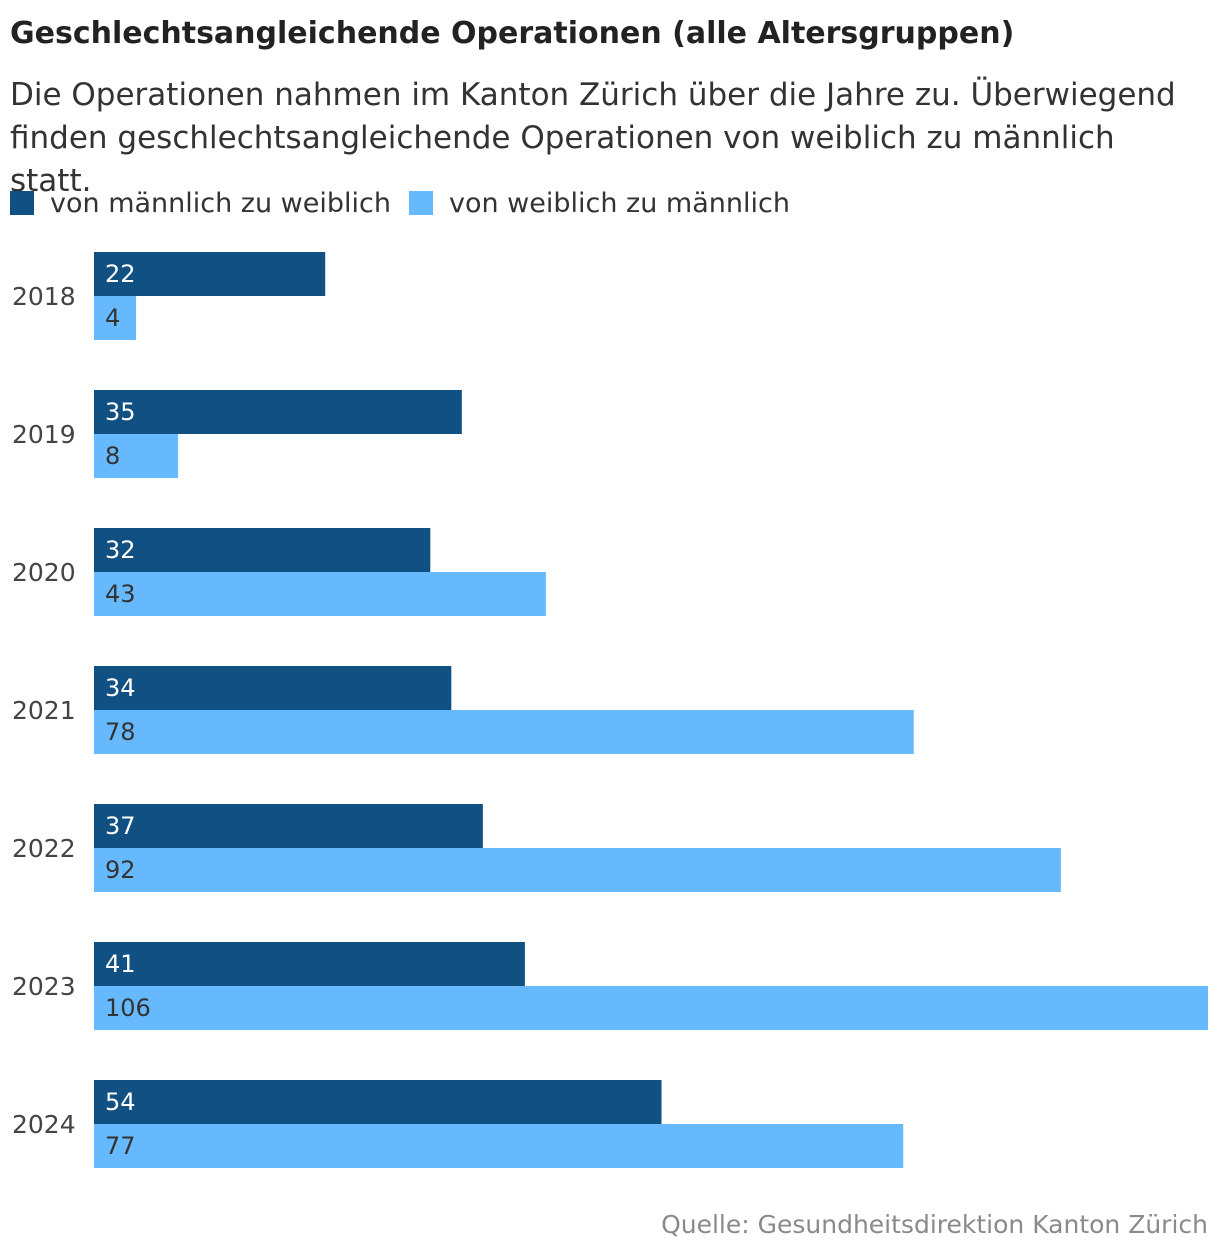 Image resolution: width=1220 pixels, height=1258 pixels. Describe the element at coordinates (120, 826) in the screenshot. I see `value-label-male-to-female-2022: 37` at that location.